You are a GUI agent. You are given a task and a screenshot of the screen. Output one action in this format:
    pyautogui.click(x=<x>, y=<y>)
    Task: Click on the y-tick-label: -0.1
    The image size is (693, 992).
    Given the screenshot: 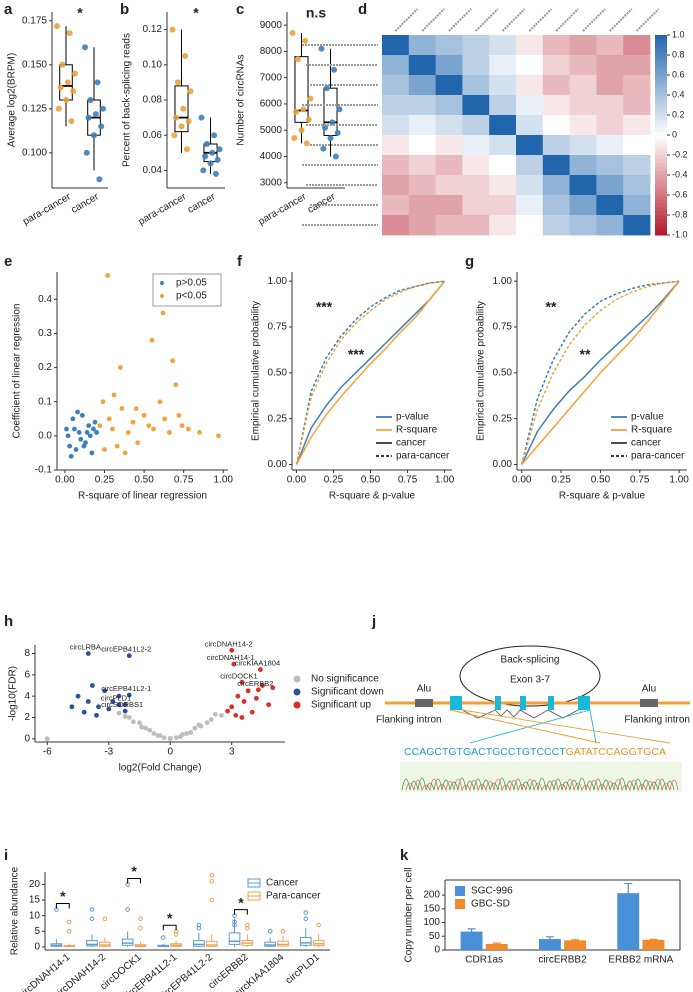 What is the action you would take?
    pyautogui.click(x=44, y=470)
    